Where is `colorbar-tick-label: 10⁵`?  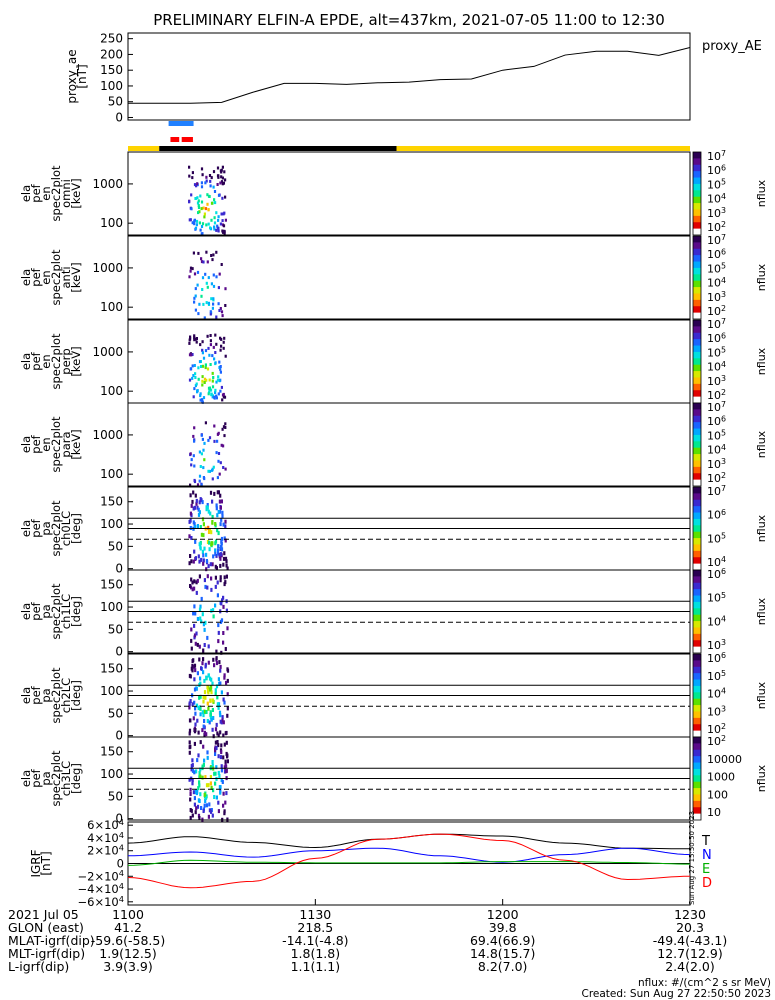 colorbar-tick-label: 10⁵ is located at coordinates (716, 598).